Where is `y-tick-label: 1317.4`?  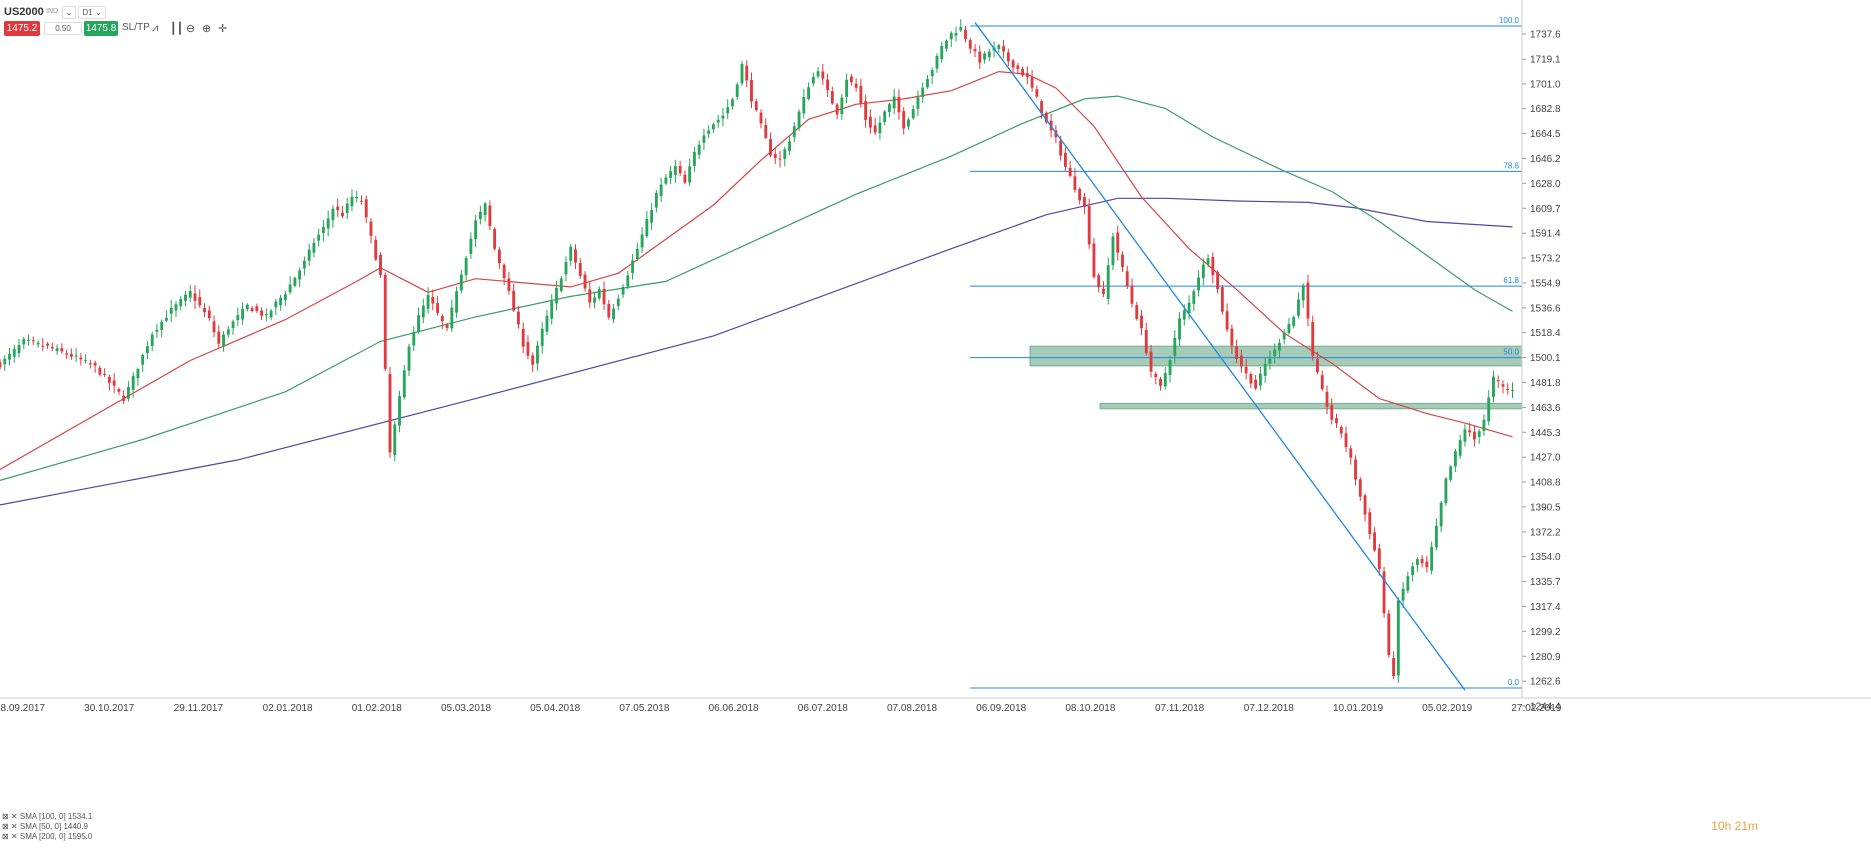
y-tick-label: 1317.4 is located at coordinates (1545, 607).